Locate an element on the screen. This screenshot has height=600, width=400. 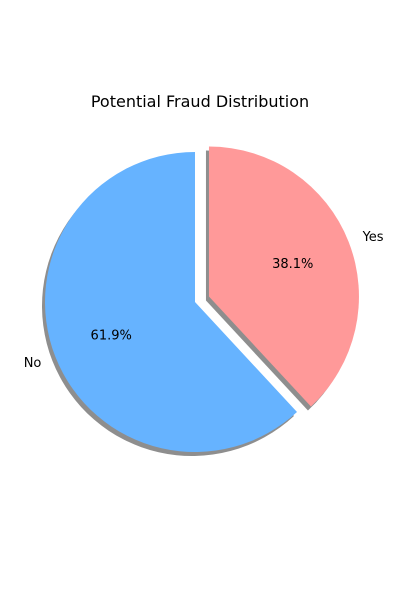
slice-label-yes: Yes is located at coordinates (373, 237).